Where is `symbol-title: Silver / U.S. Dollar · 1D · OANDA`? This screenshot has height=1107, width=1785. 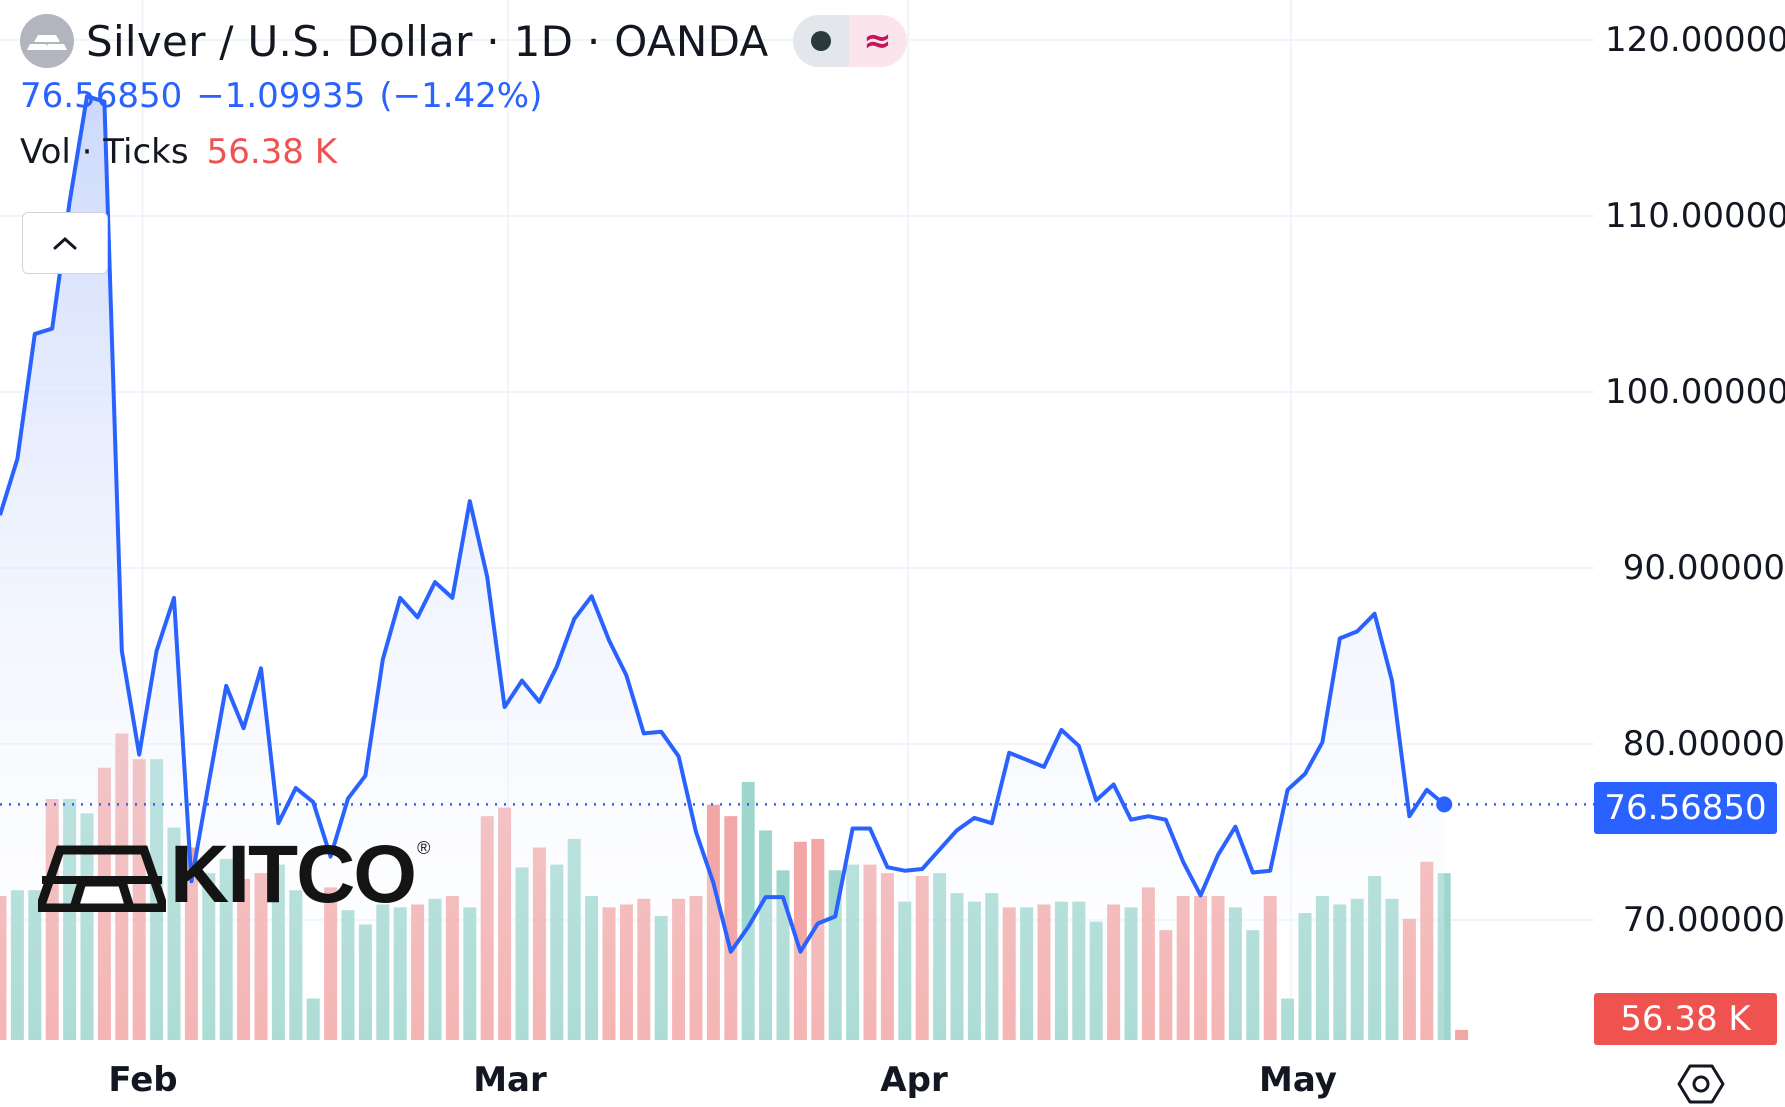
symbol-title: Silver / U.S. Dollar · 1D · OANDA is located at coordinates (427, 41).